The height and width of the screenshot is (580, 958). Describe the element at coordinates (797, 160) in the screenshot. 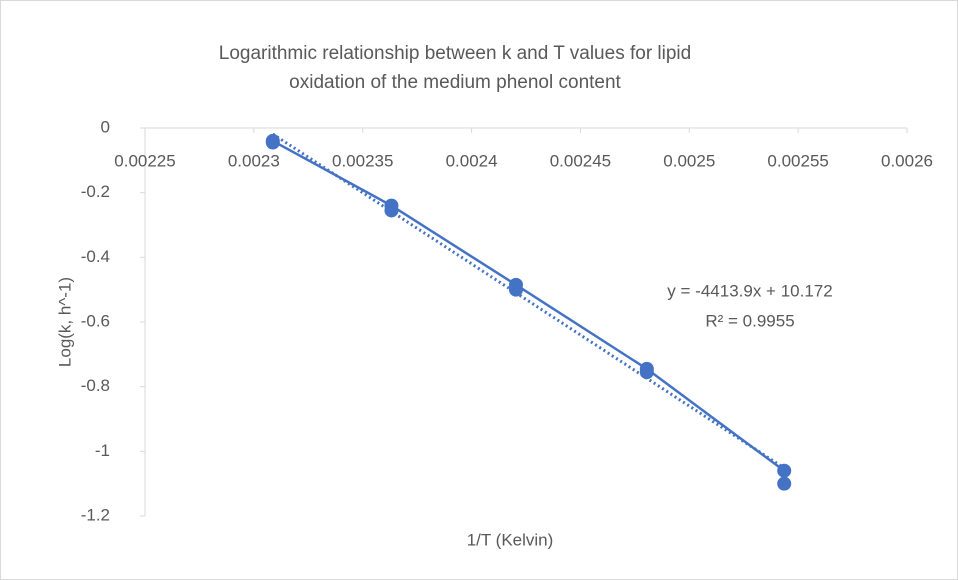

I see `x-tick-label: 0.00255` at that location.